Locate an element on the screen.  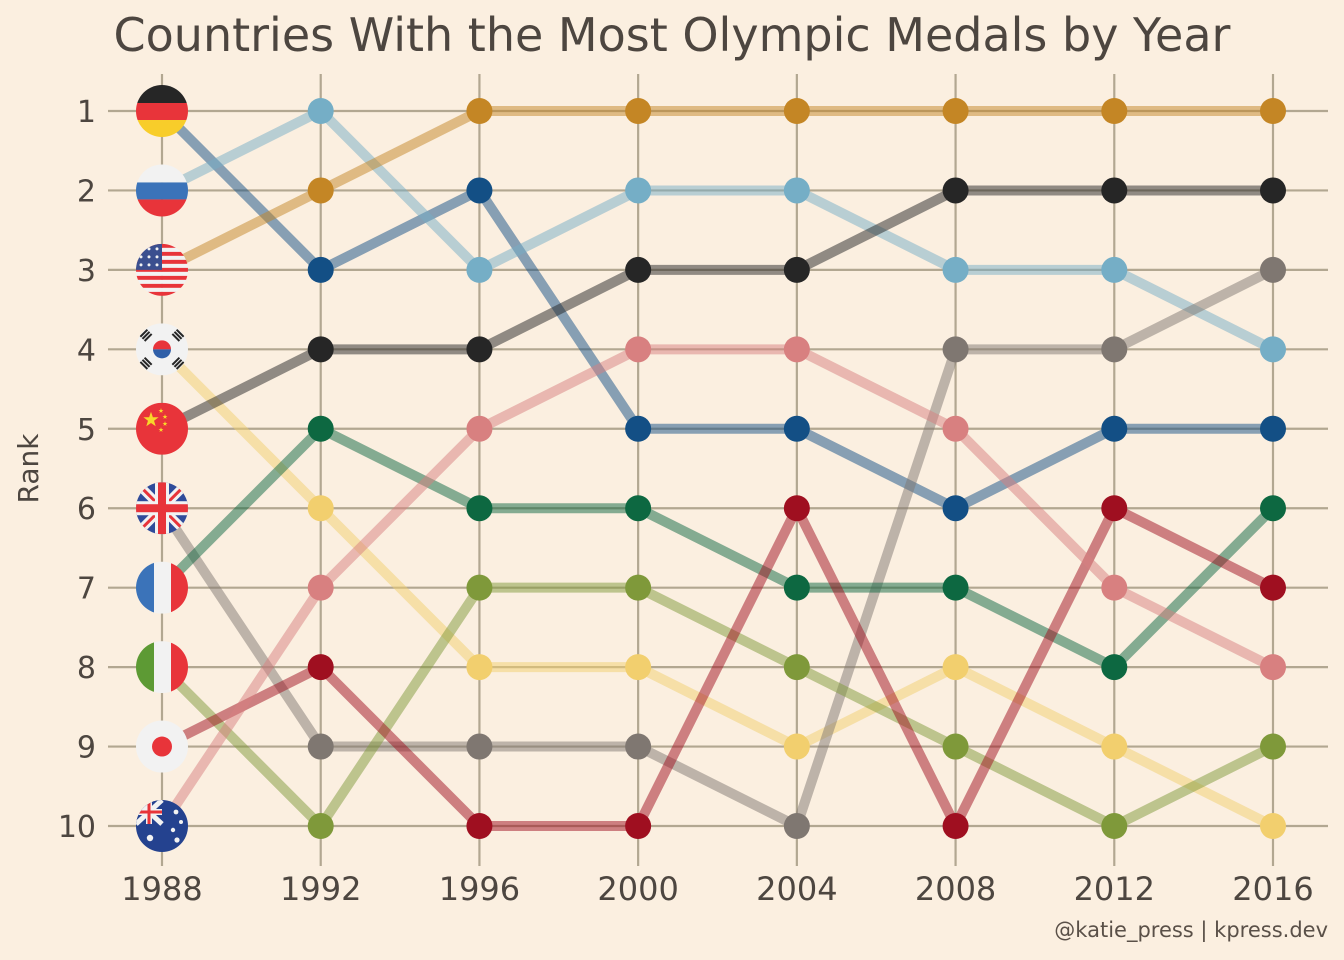
usa-flag-icon is located at coordinates (162, 269).